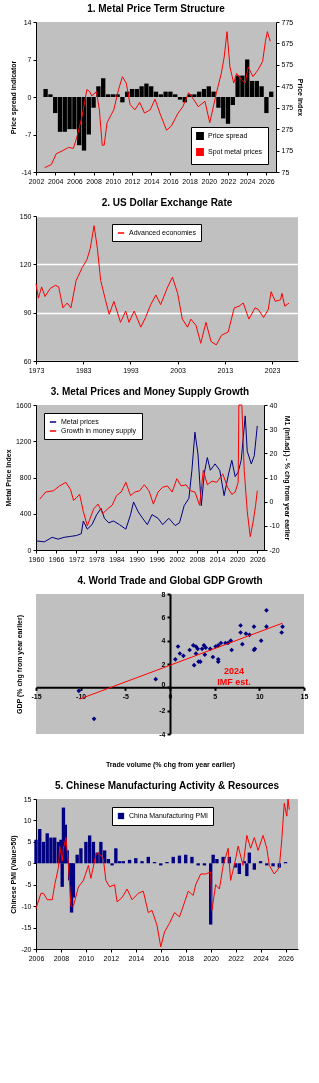 This screenshot has width=319, height=1083. Describe the element at coordinates (150, 391) in the screenshot. I see `chart-title: 3. Metal Prices and Money Supply Growth` at that location.